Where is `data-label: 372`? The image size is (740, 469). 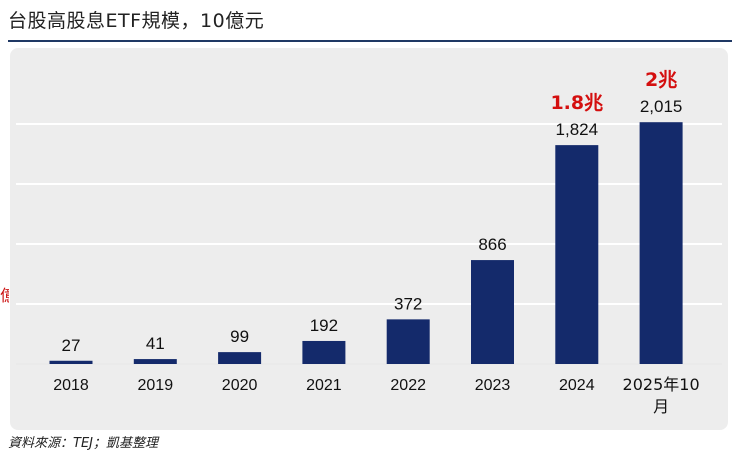
data-label: 372 is located at coordinates (408, 303).